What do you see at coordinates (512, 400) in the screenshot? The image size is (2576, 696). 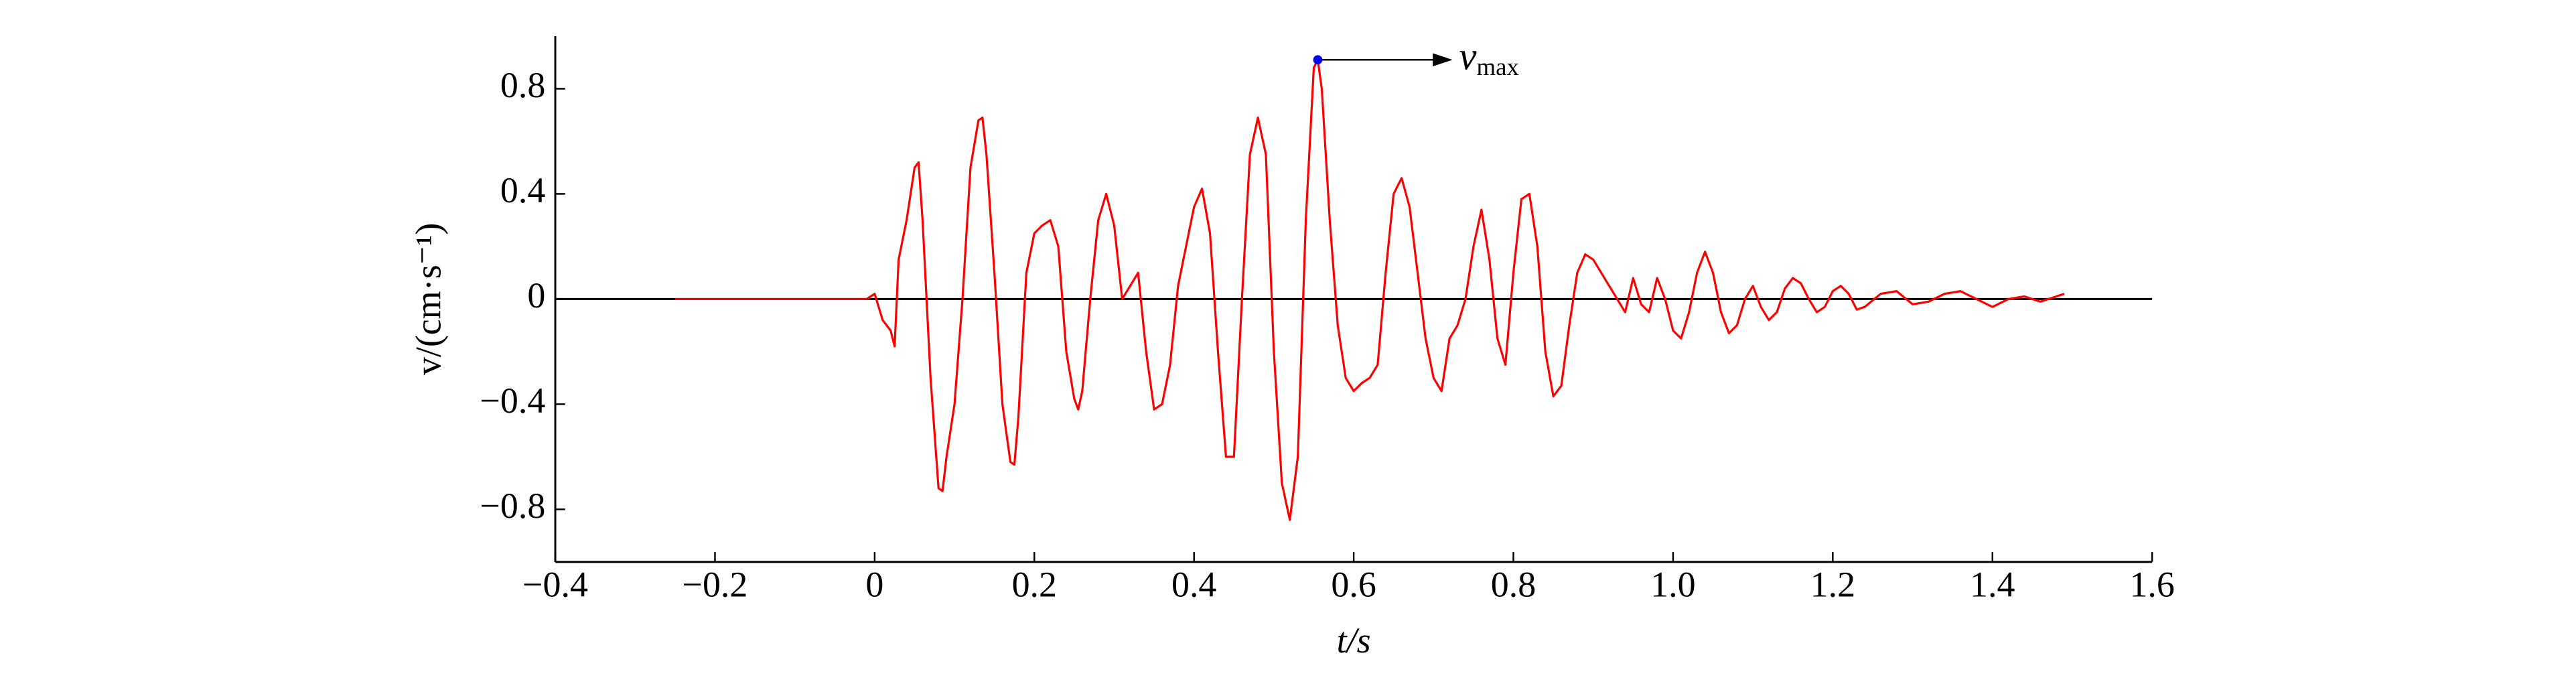 I see `y-tick-label: −0.4` at bounding box center [512, 400].